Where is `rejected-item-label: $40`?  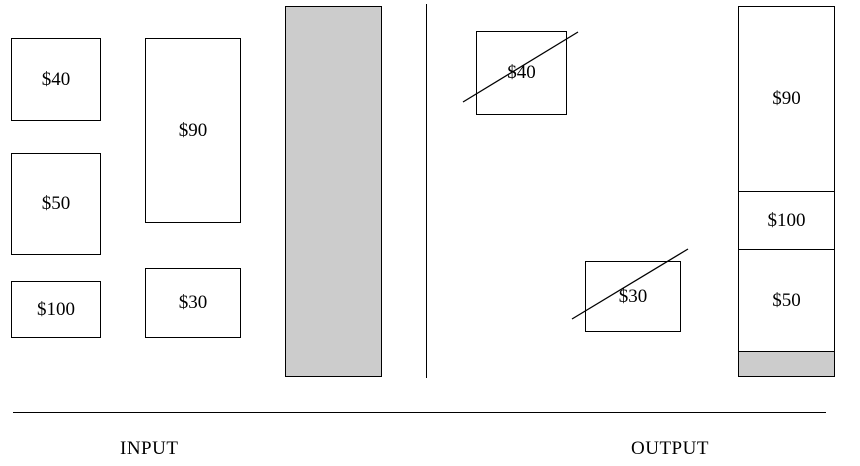 rejected-item-label: $40 is located at coordinates (521, 72).